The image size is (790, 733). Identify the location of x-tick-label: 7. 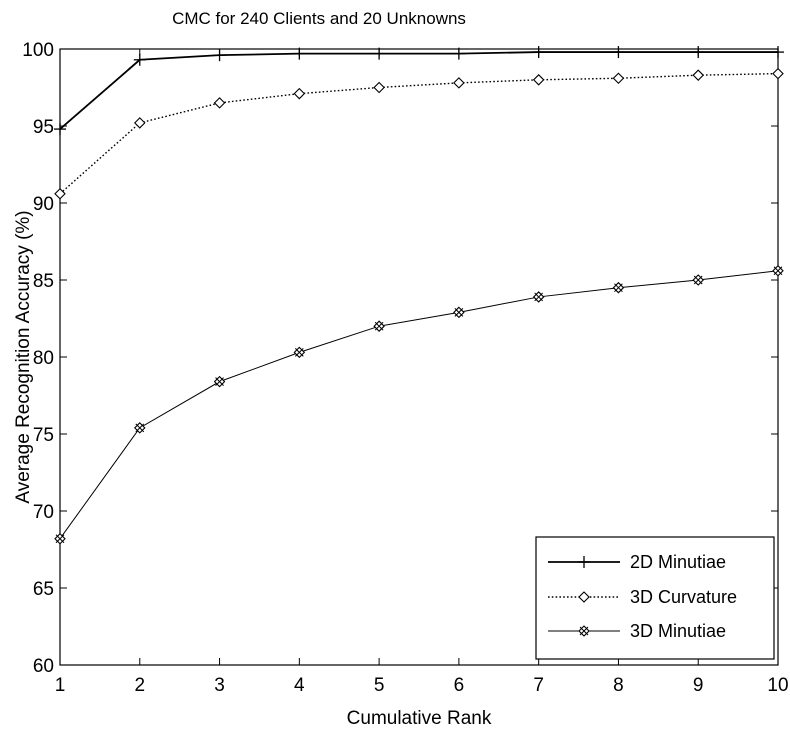
(538, 685).